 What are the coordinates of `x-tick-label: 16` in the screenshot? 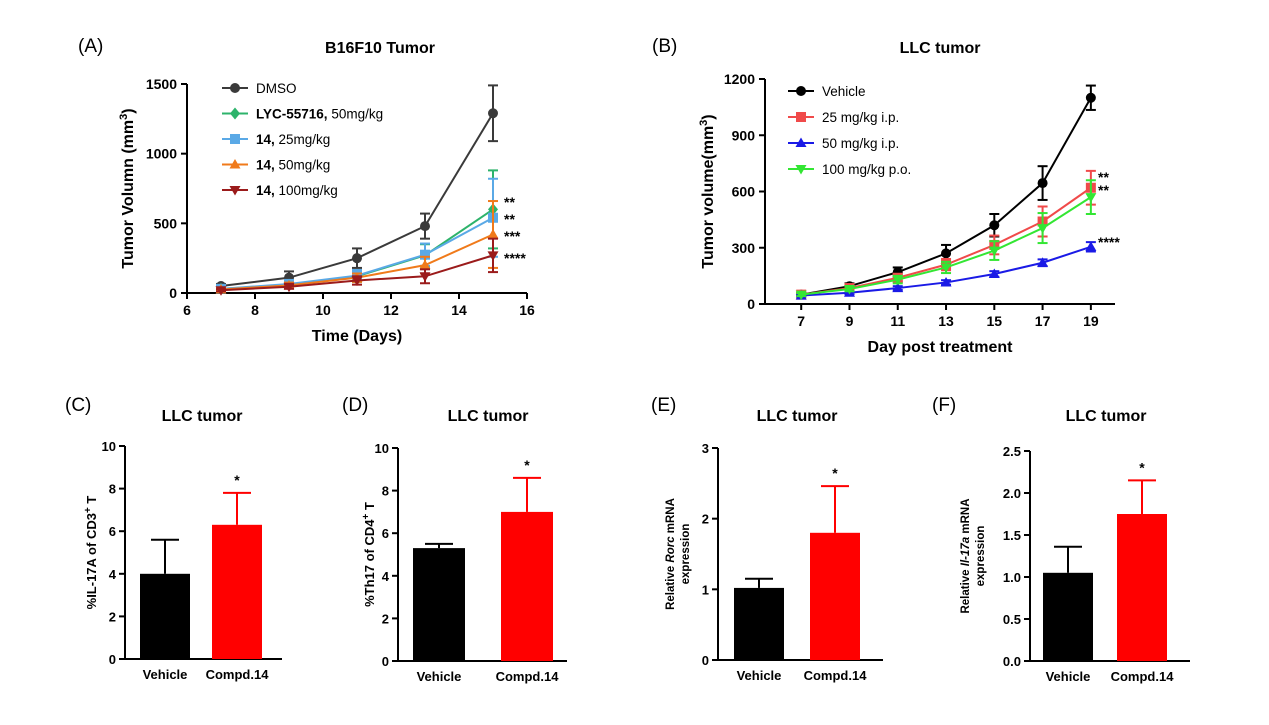 It's located at (527, 310).